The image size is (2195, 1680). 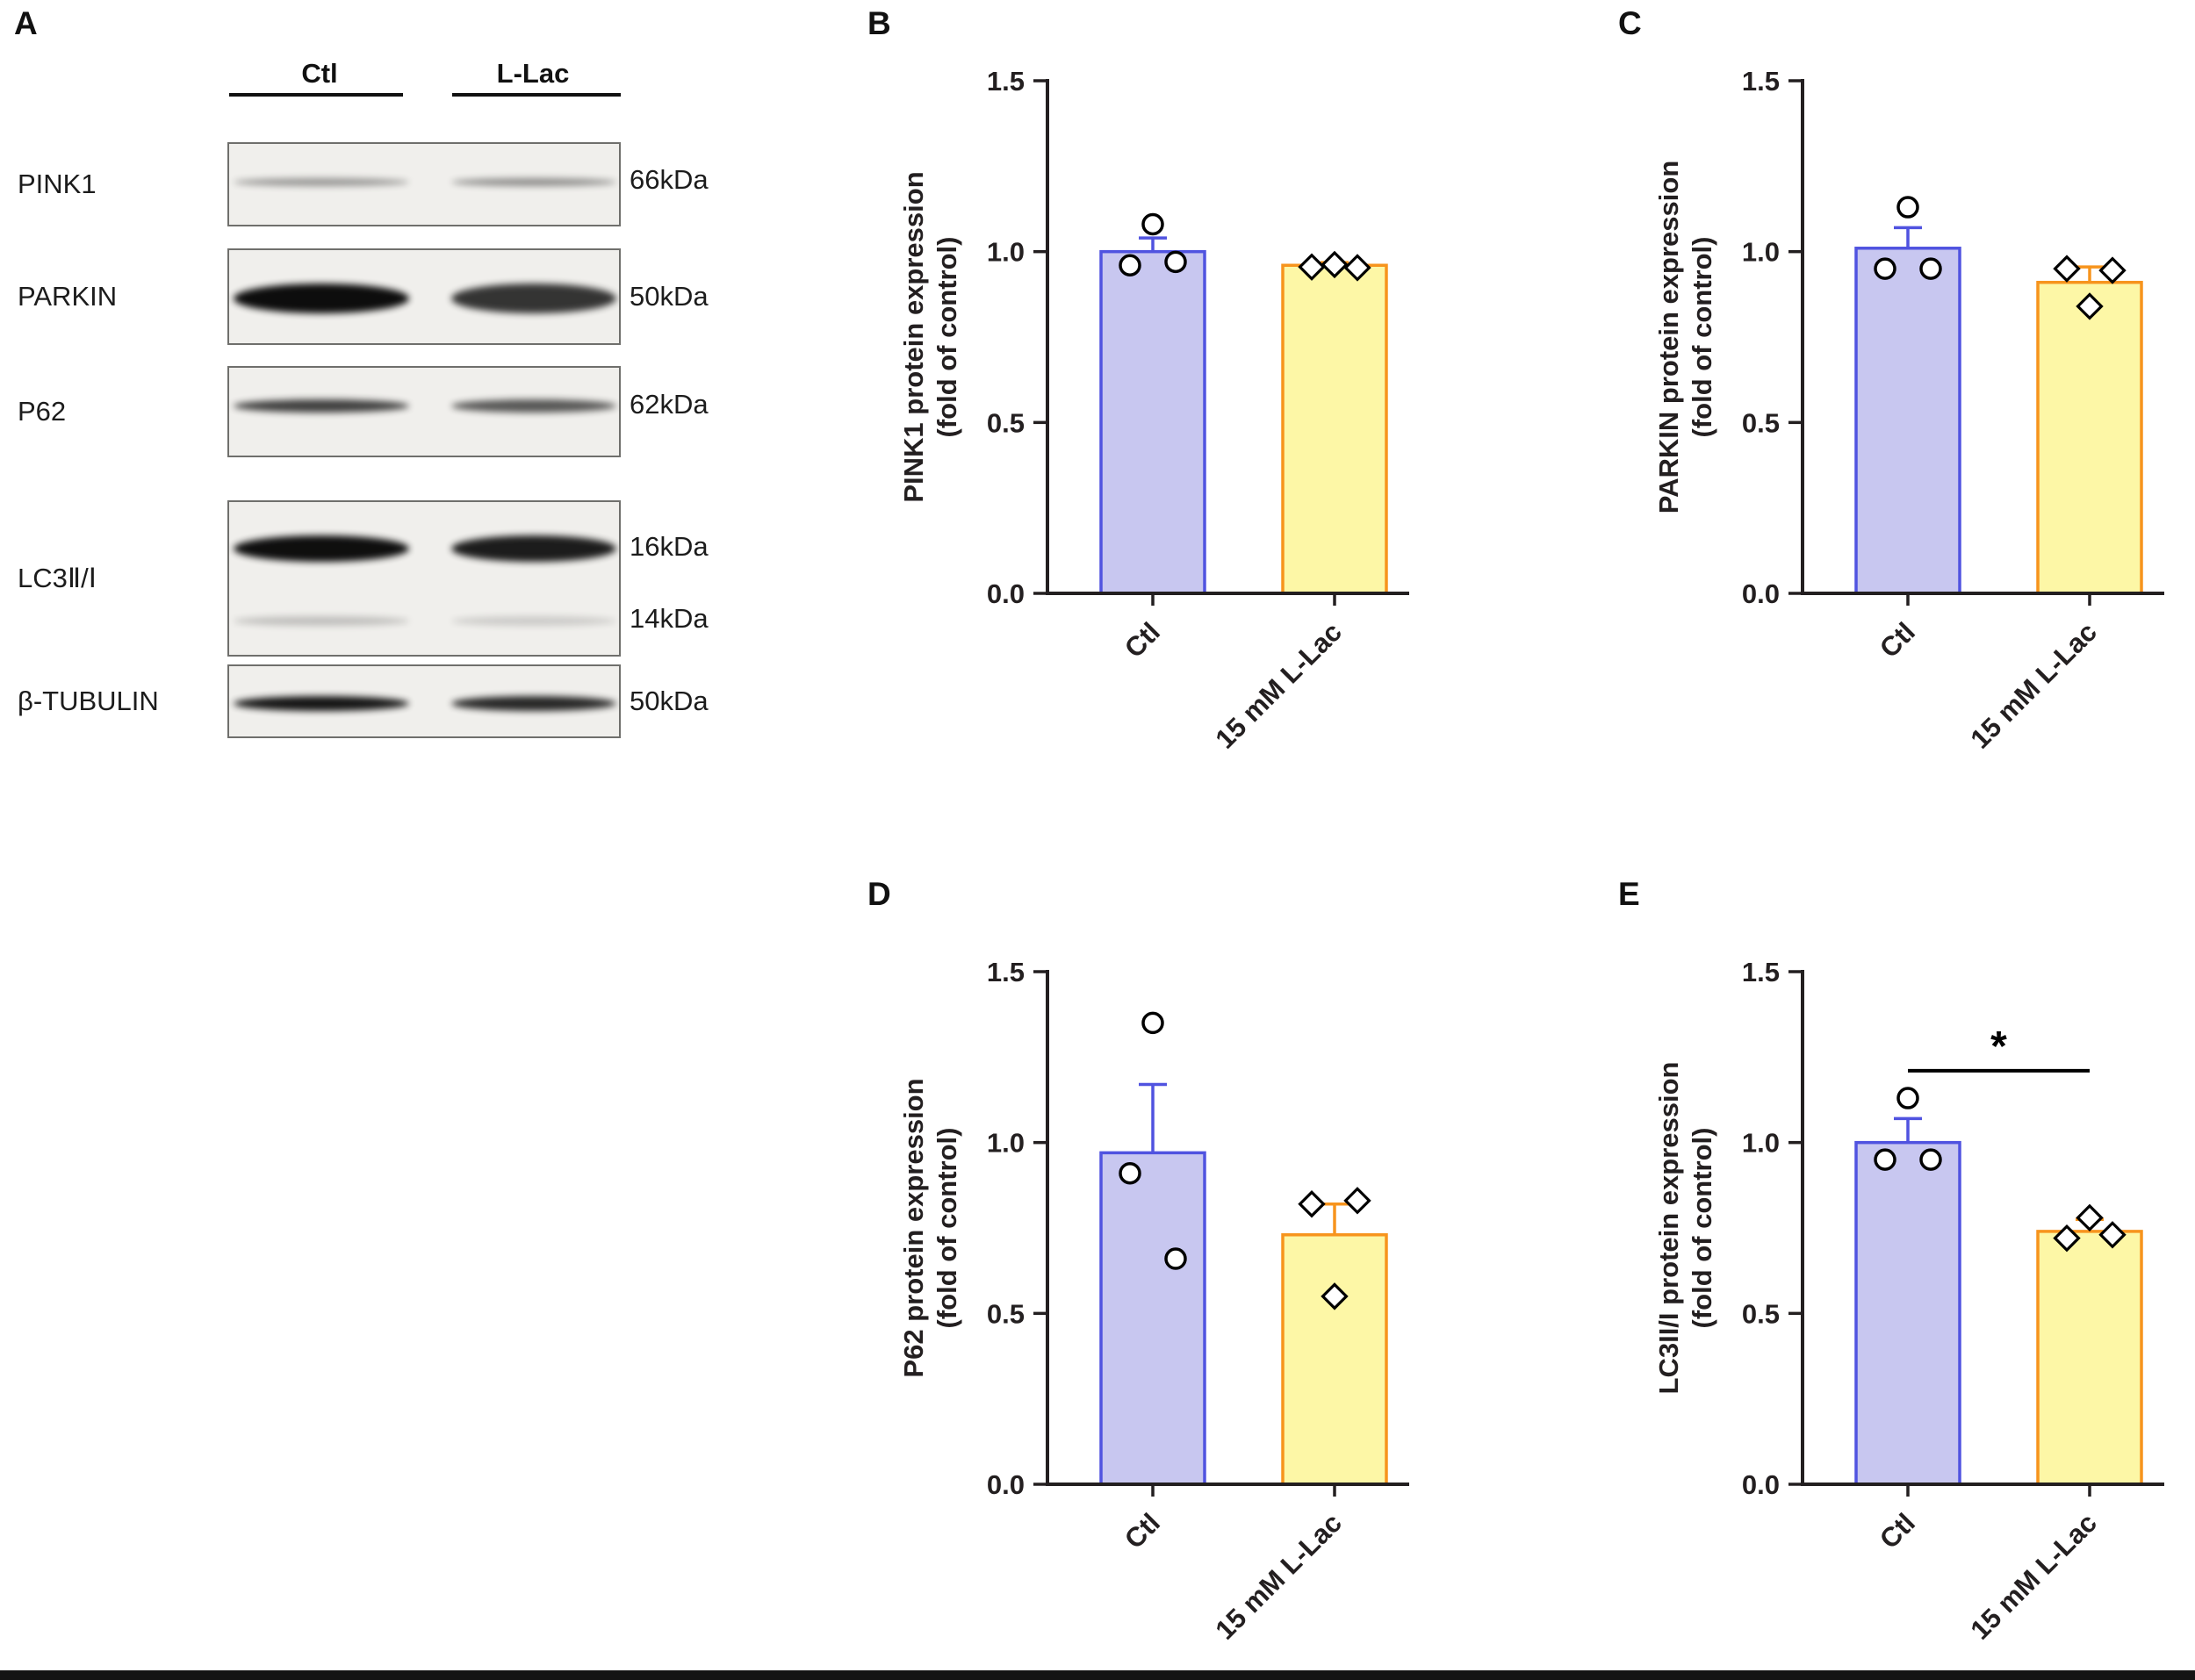 I want to click on protein-label-parkin: PARKIN, so click(x=68, y=296).